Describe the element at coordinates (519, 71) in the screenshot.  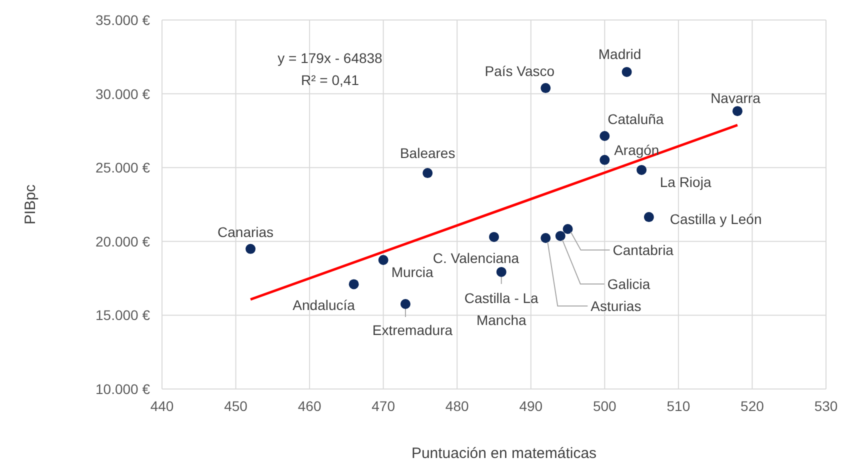
I see `annotation: País Vasco` at that location.